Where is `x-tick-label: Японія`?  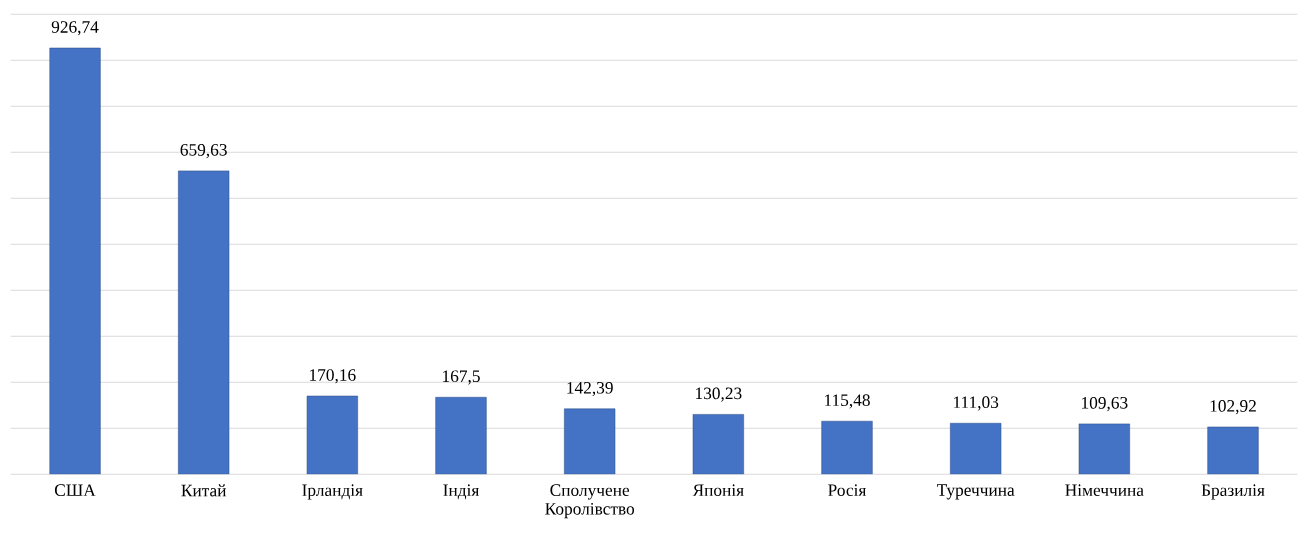
x-tick-label: Японія is located at coordinates (718, 490).